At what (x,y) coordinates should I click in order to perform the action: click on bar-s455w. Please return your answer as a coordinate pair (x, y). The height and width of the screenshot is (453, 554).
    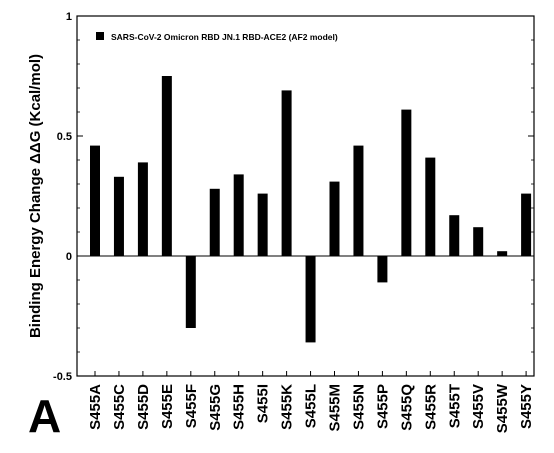
    Looking at the image, I should click on (502, 253).